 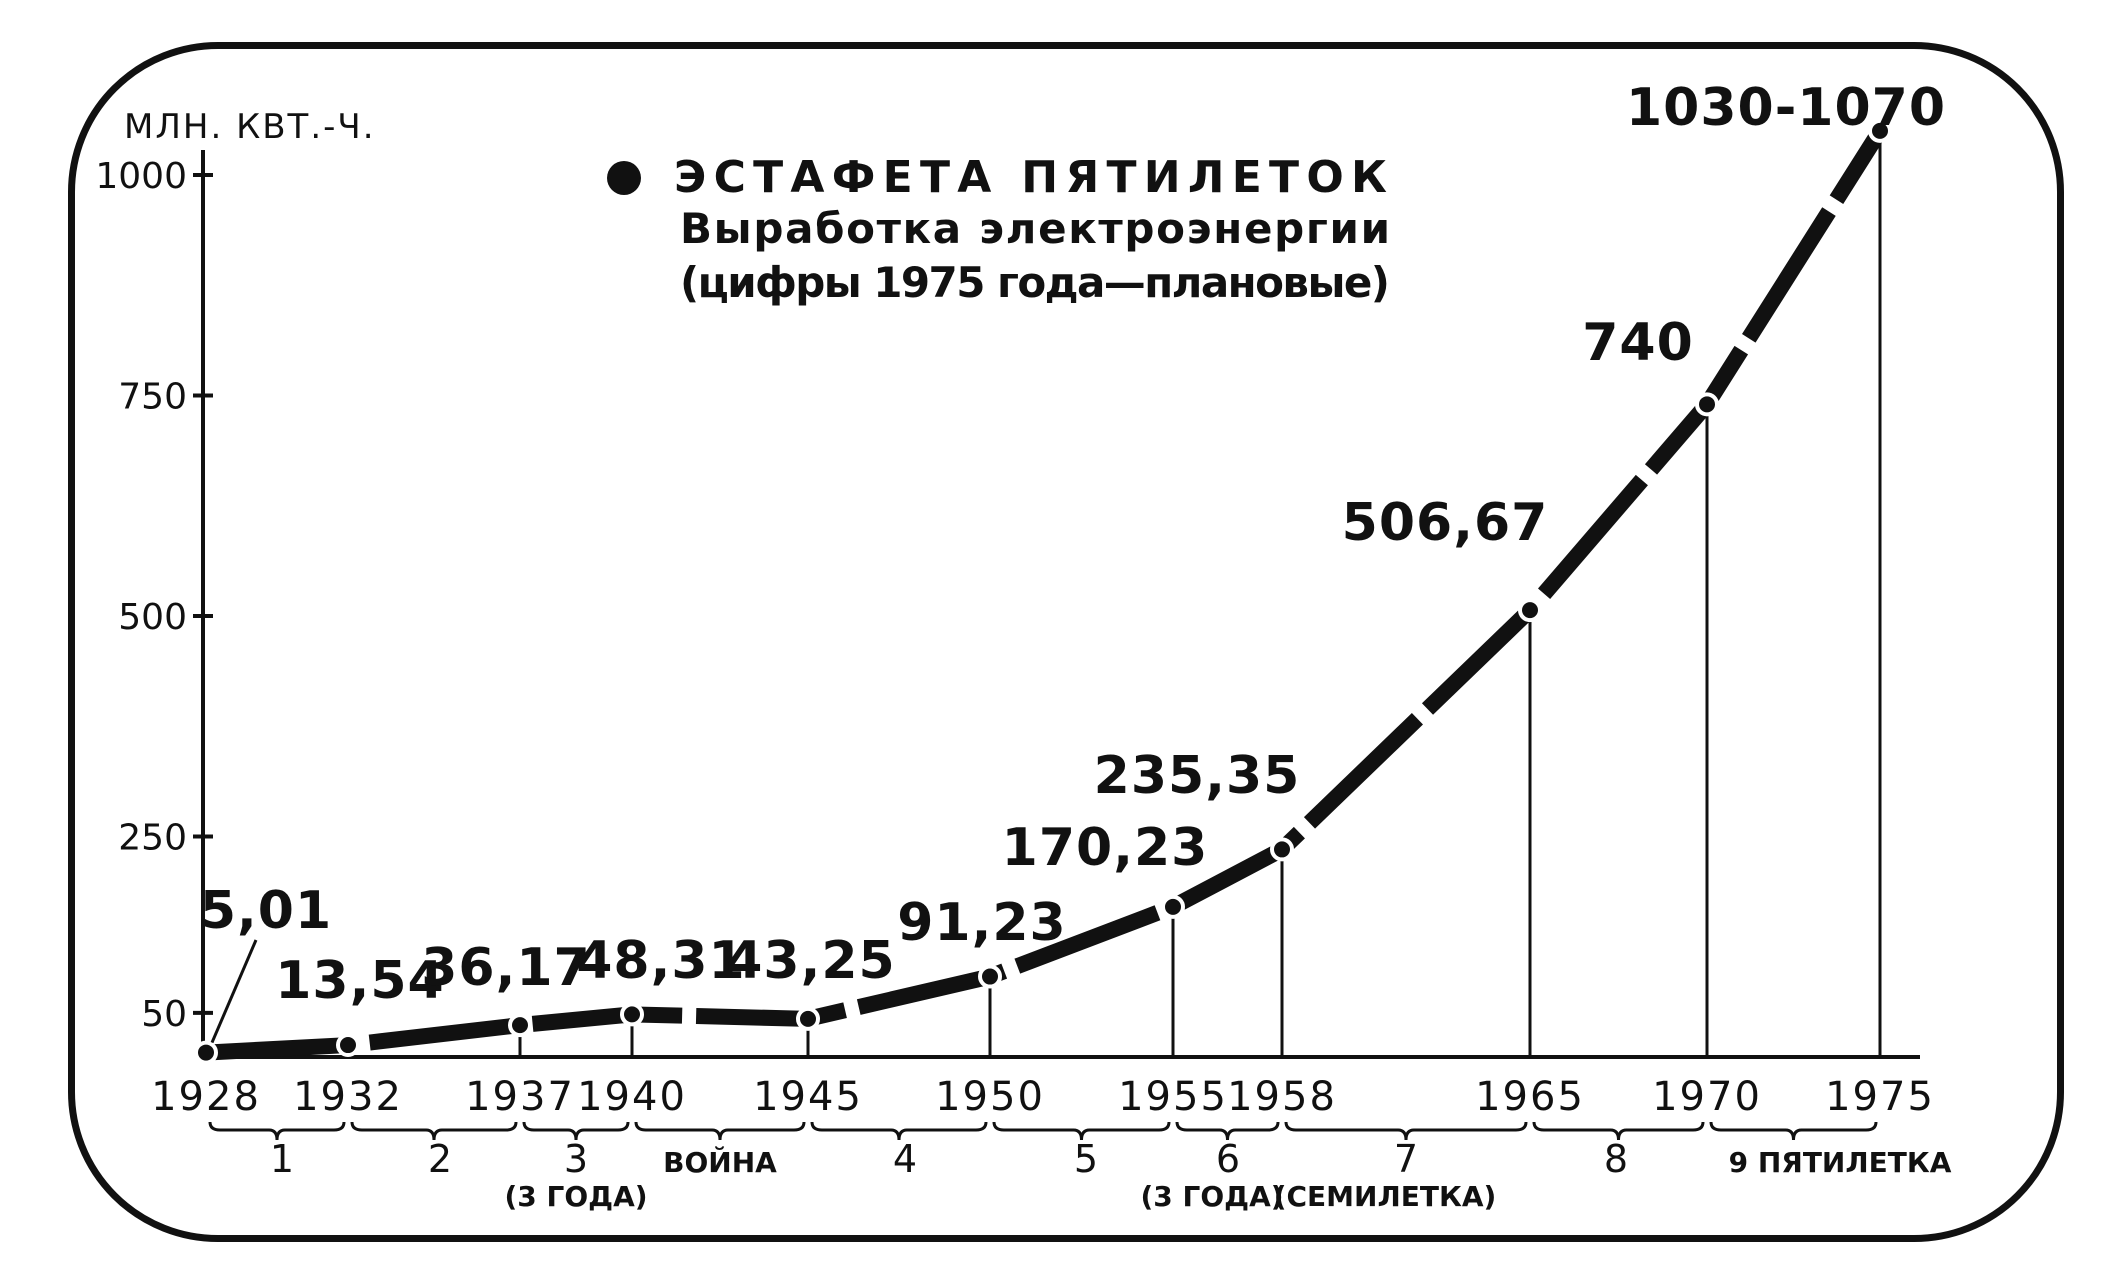 I want to click on y-tick-labels: 50 250 500 750 1000, so click(x=141, y=595).